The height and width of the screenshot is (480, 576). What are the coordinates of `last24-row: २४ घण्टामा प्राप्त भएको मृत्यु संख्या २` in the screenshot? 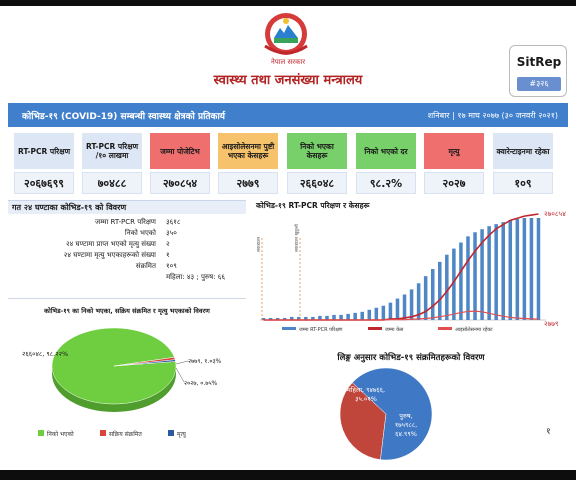 It's located at (127, 244).